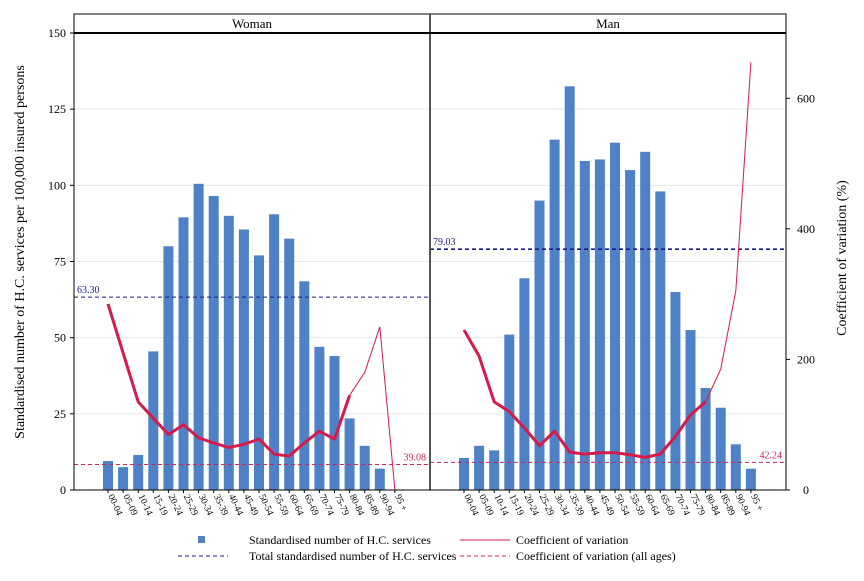  What do you see at coordinates (201, 539) in the screenshot?
I see `legend-bar-swatch` at bounding box center [201, 539].